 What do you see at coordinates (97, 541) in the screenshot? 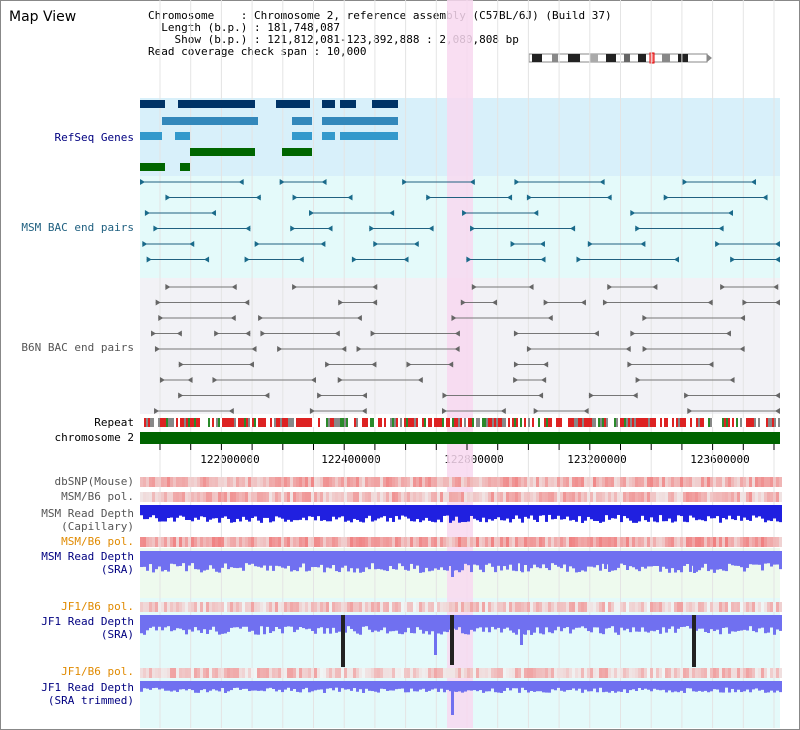
I see `track-label-msm-b6-pol-2: MSM/B6 pol.` at bounding box center [97, 541].